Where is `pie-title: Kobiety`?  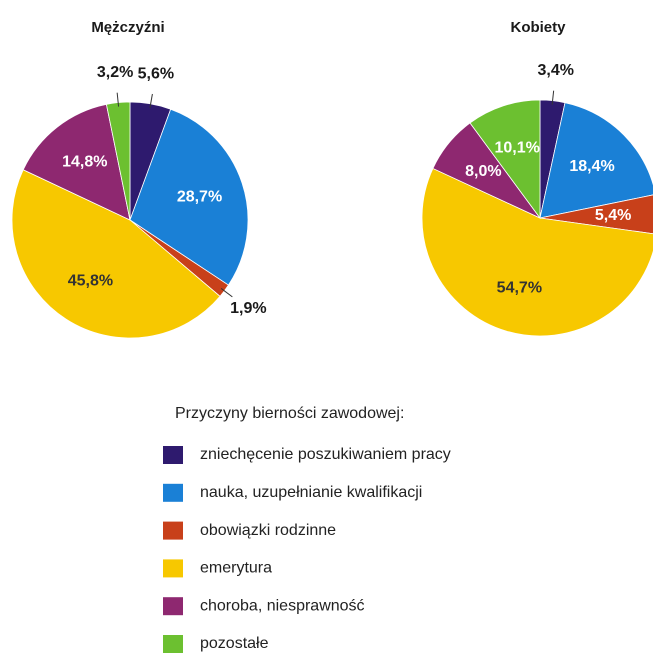
pie-title: Kobiety is located at coordinates (538, 27).